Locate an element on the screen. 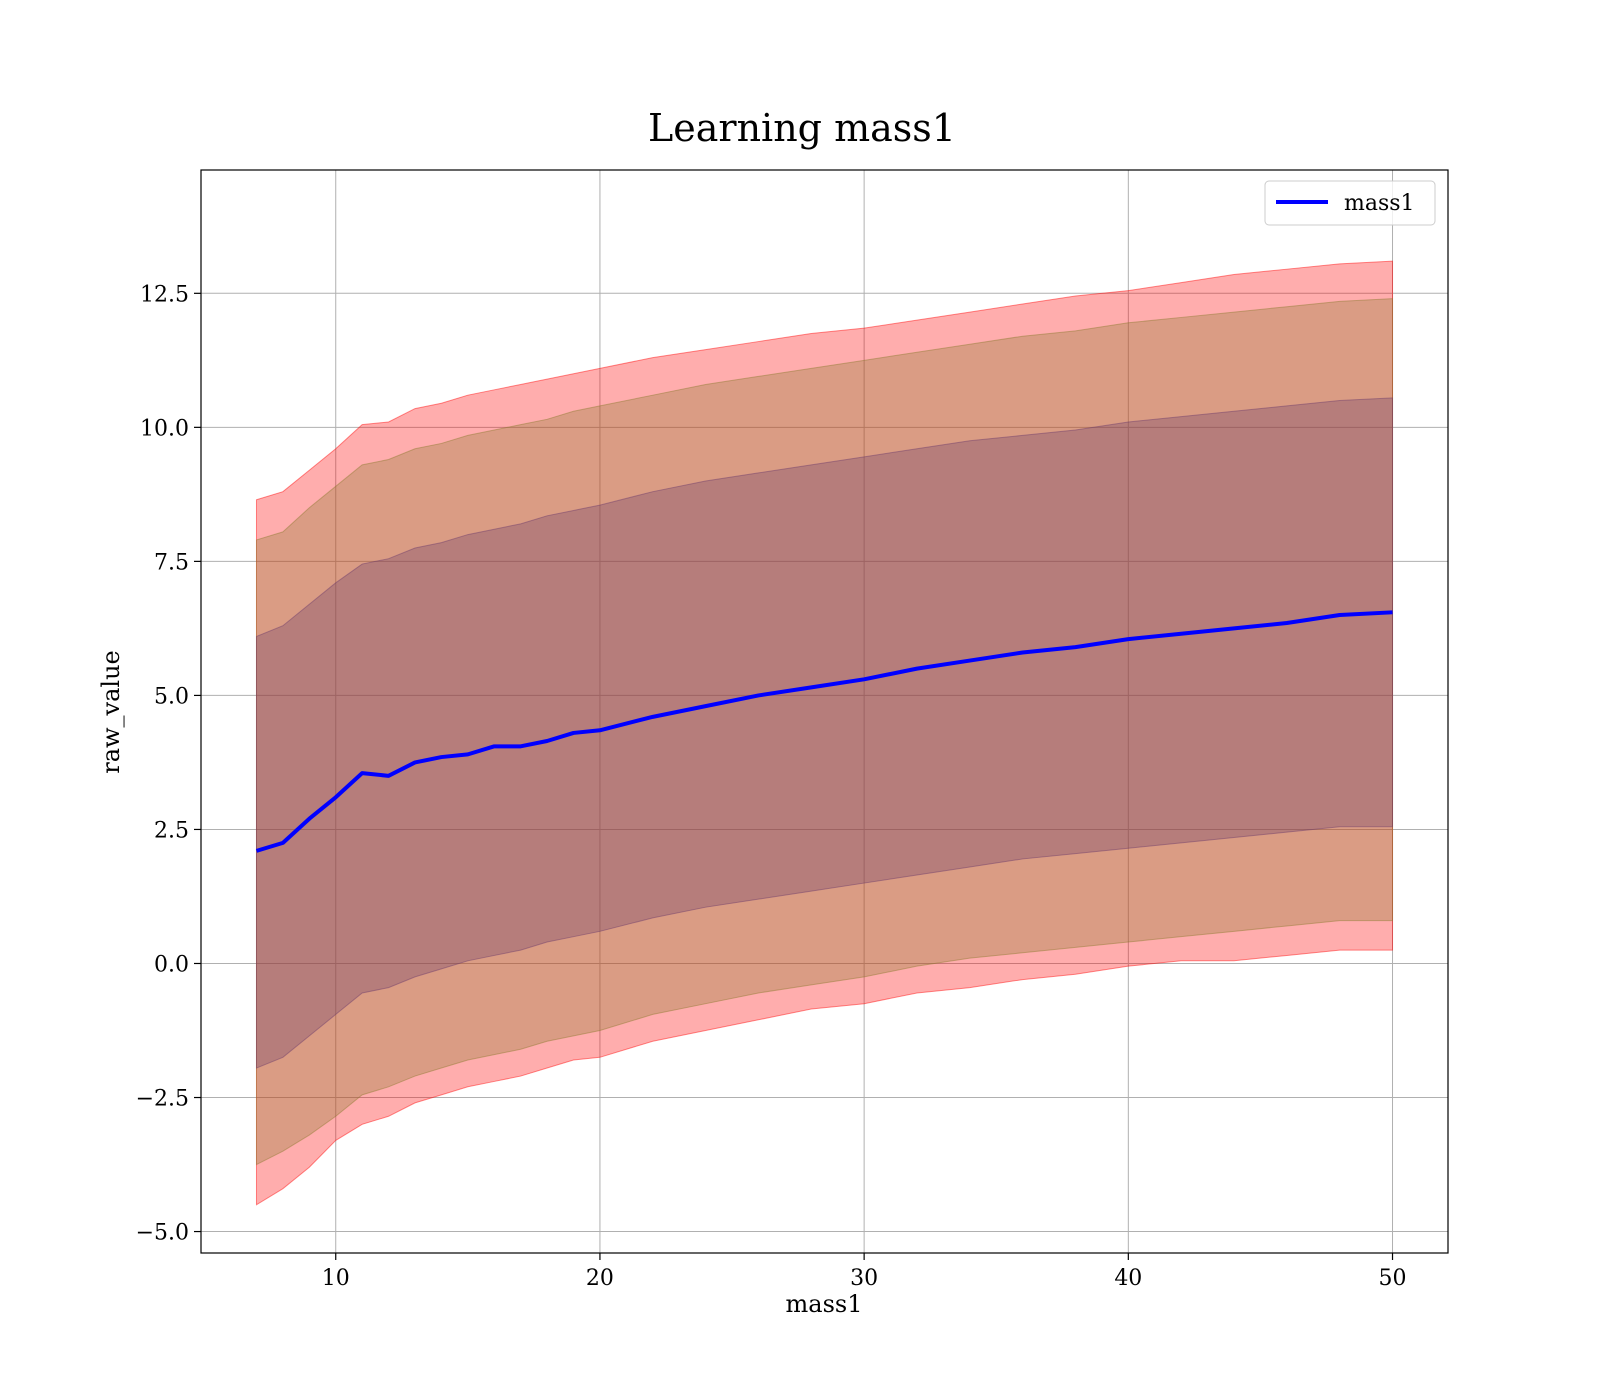  legend: mass1 is located at coordinates (1350, 203).